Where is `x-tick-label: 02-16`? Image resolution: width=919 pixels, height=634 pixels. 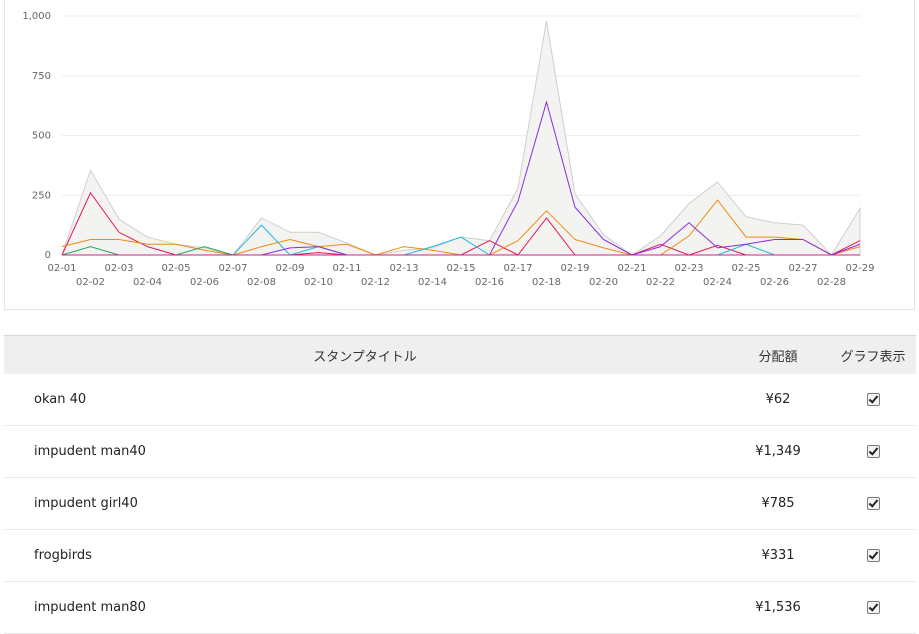 x-tick-label: 02-16 is located at coordinates (489, 282).